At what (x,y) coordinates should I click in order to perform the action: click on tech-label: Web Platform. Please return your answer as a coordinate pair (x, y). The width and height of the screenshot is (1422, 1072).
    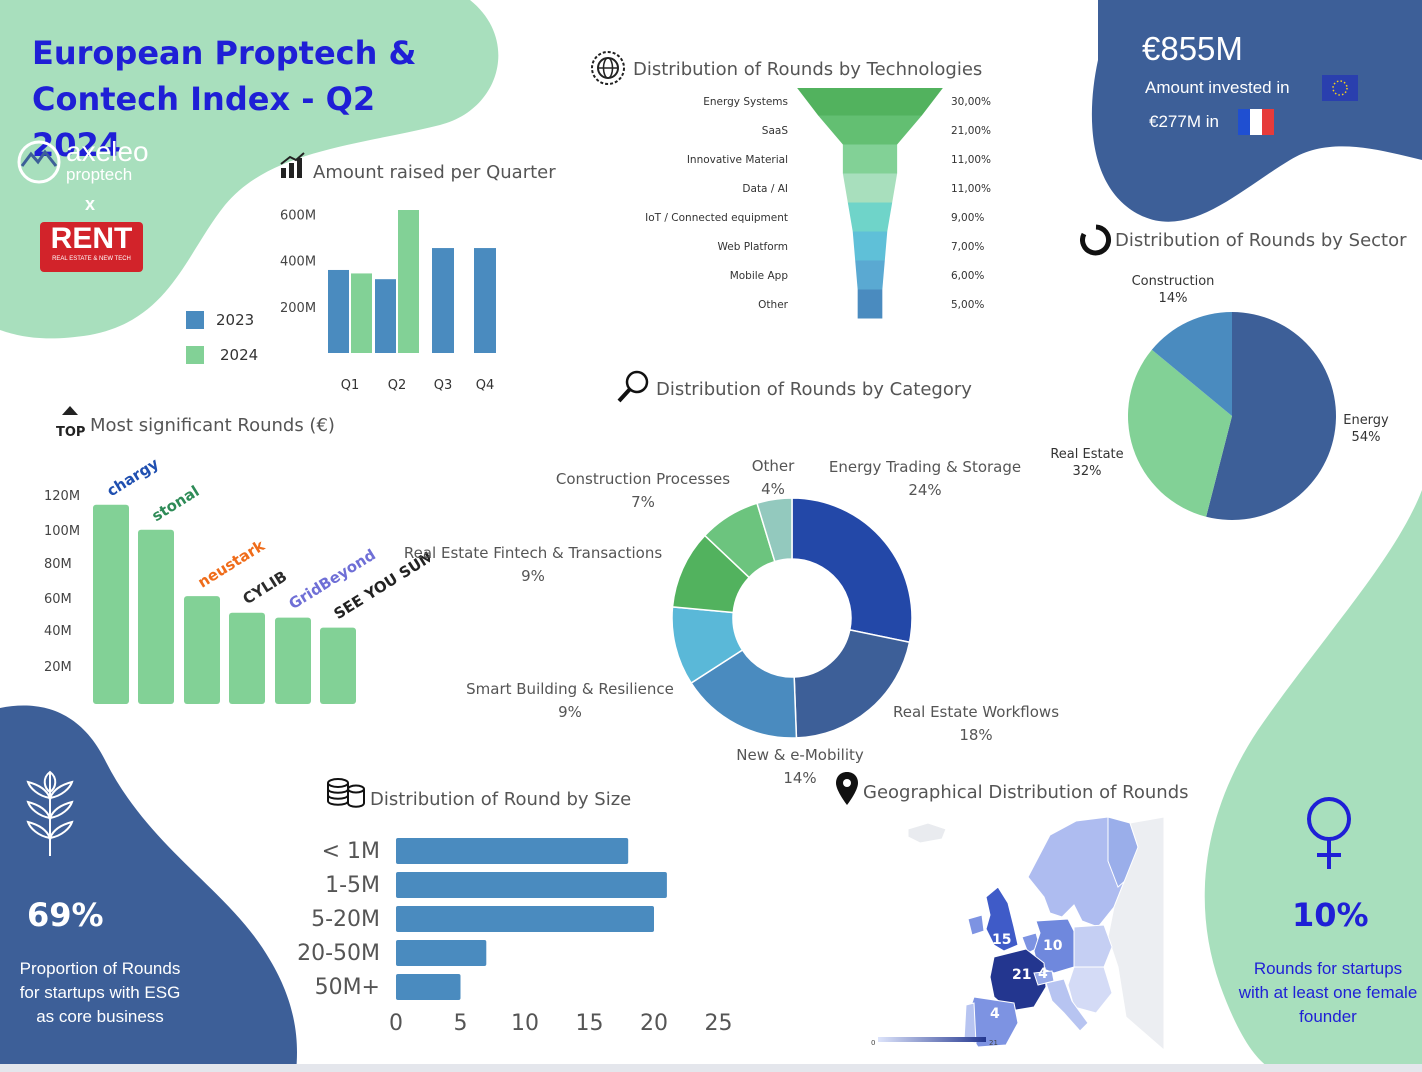
    Looking at the image, I should click on (752, 247).